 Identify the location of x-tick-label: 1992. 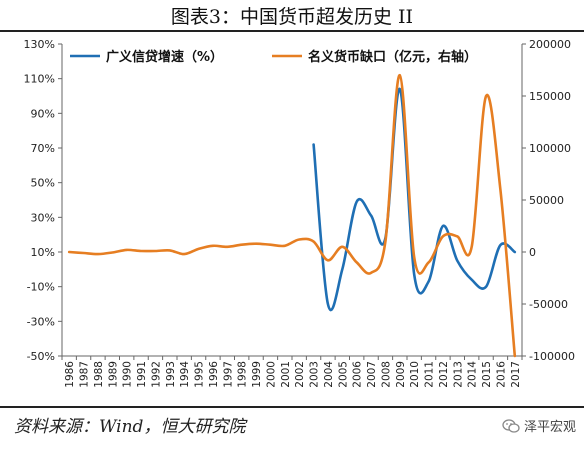
(156, 374).